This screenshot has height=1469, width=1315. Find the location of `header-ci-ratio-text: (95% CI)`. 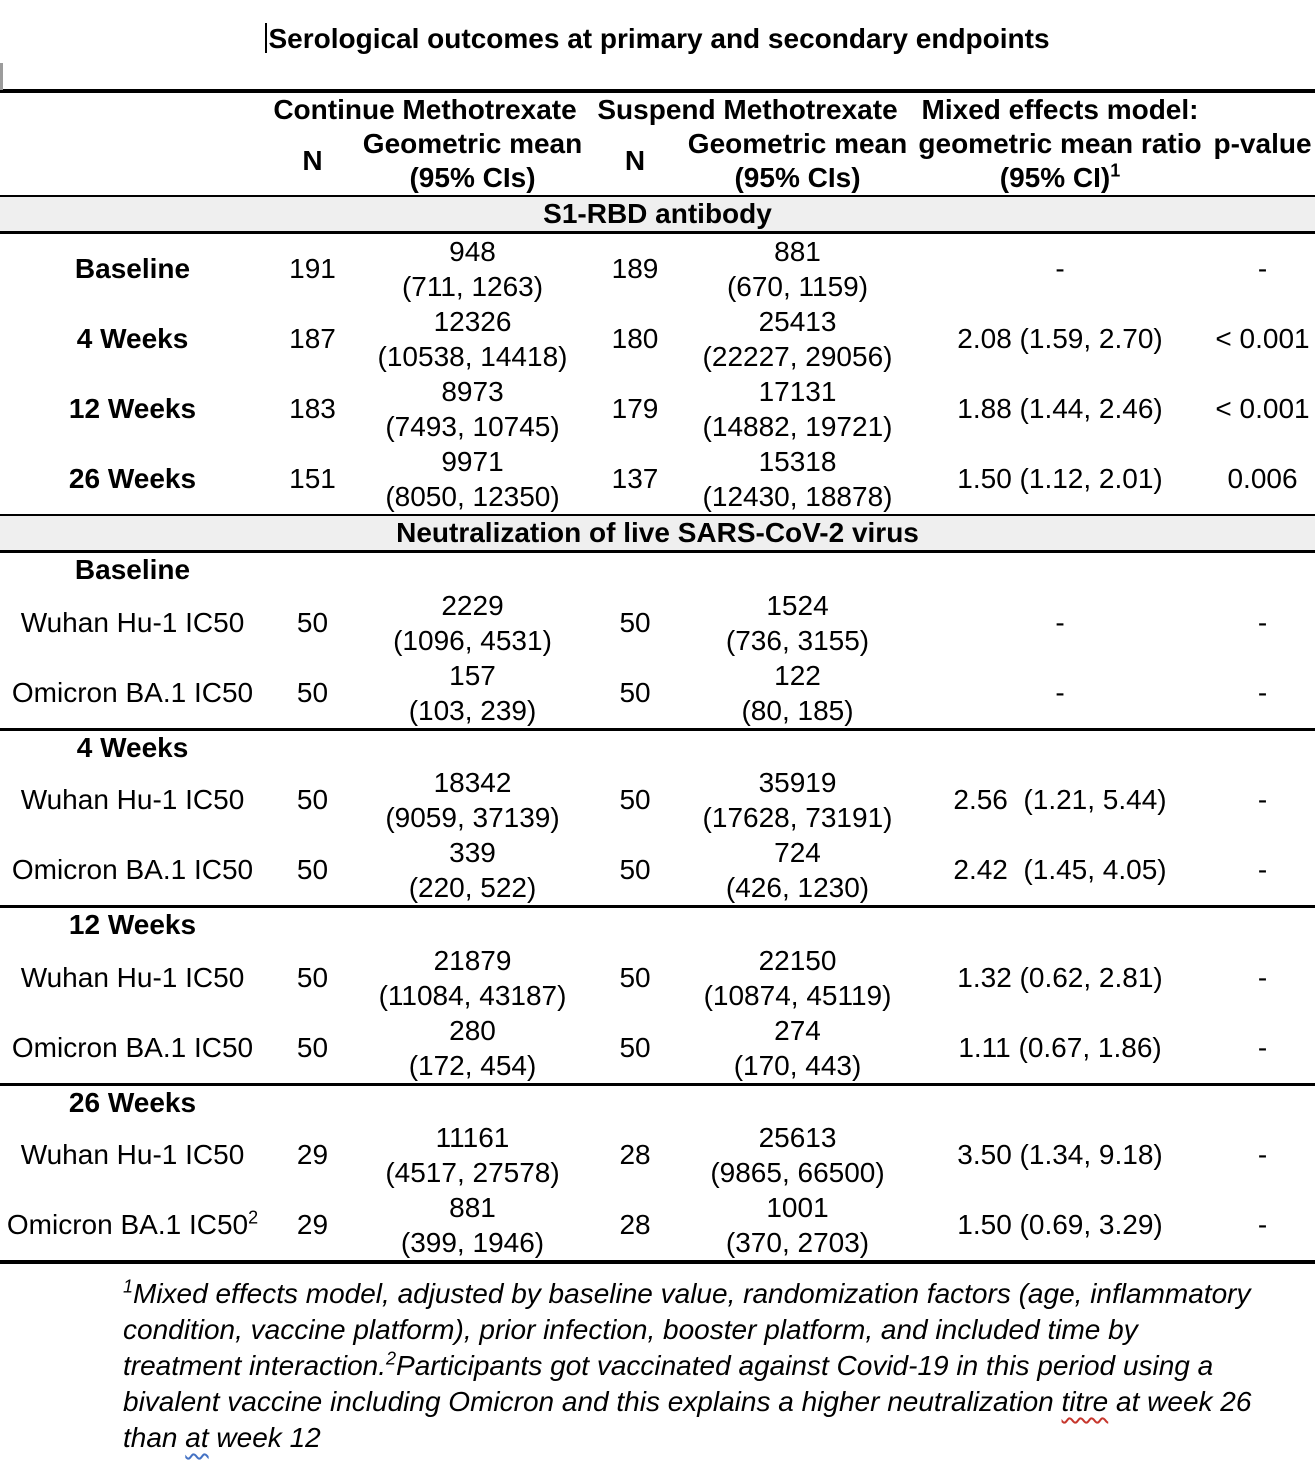

header-ci-ratio-text: (95% CI) is located at coordinates (1055, 177).